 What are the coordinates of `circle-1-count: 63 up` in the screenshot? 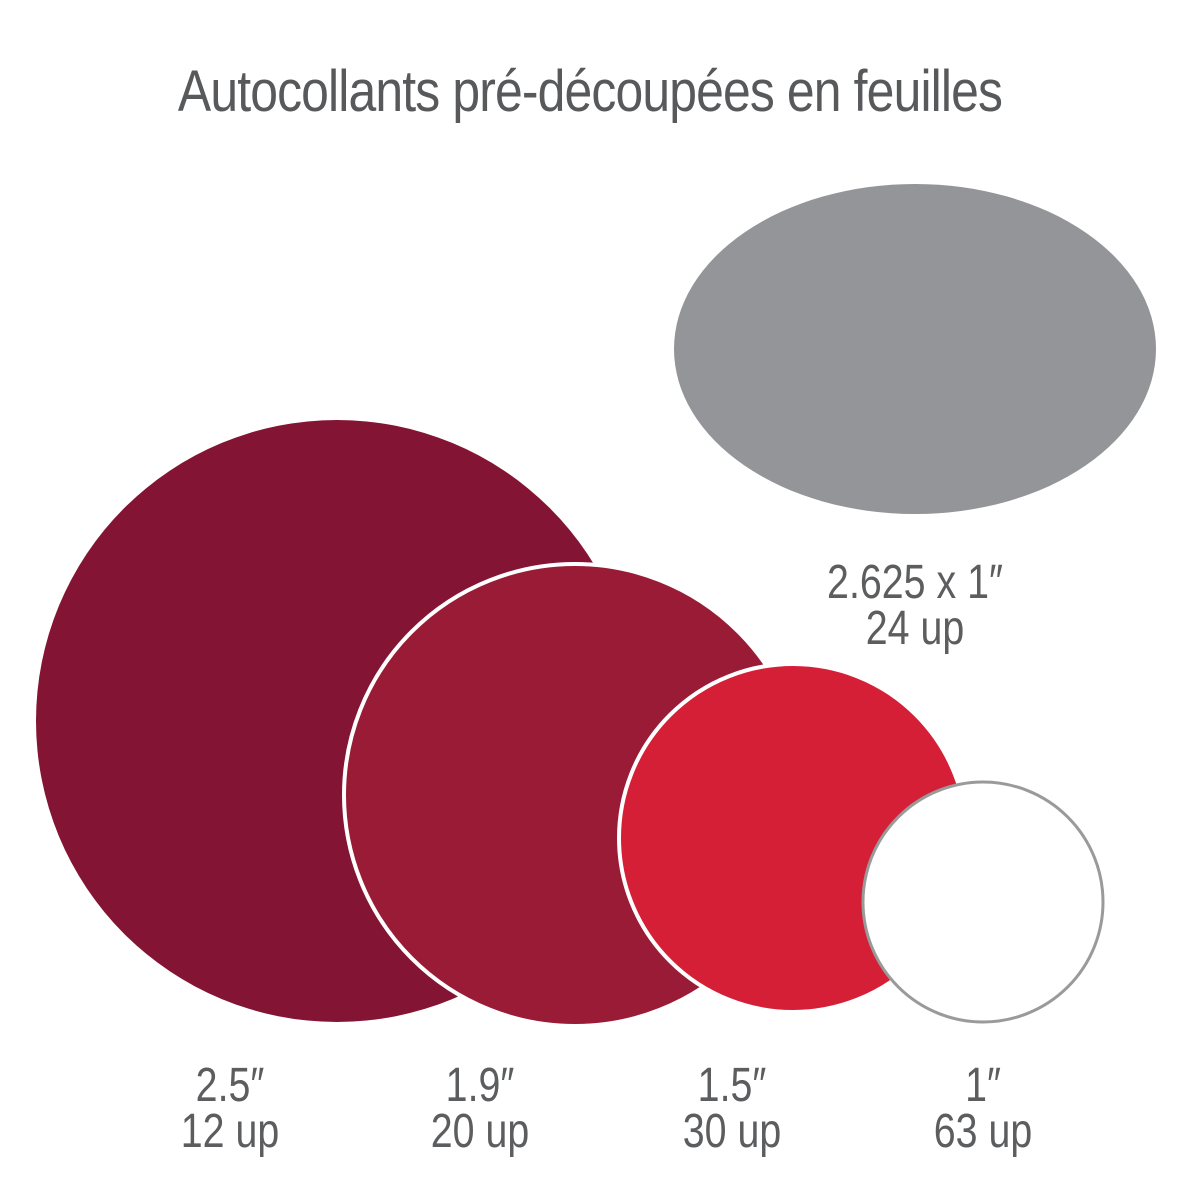 It's located at (983, 1131).